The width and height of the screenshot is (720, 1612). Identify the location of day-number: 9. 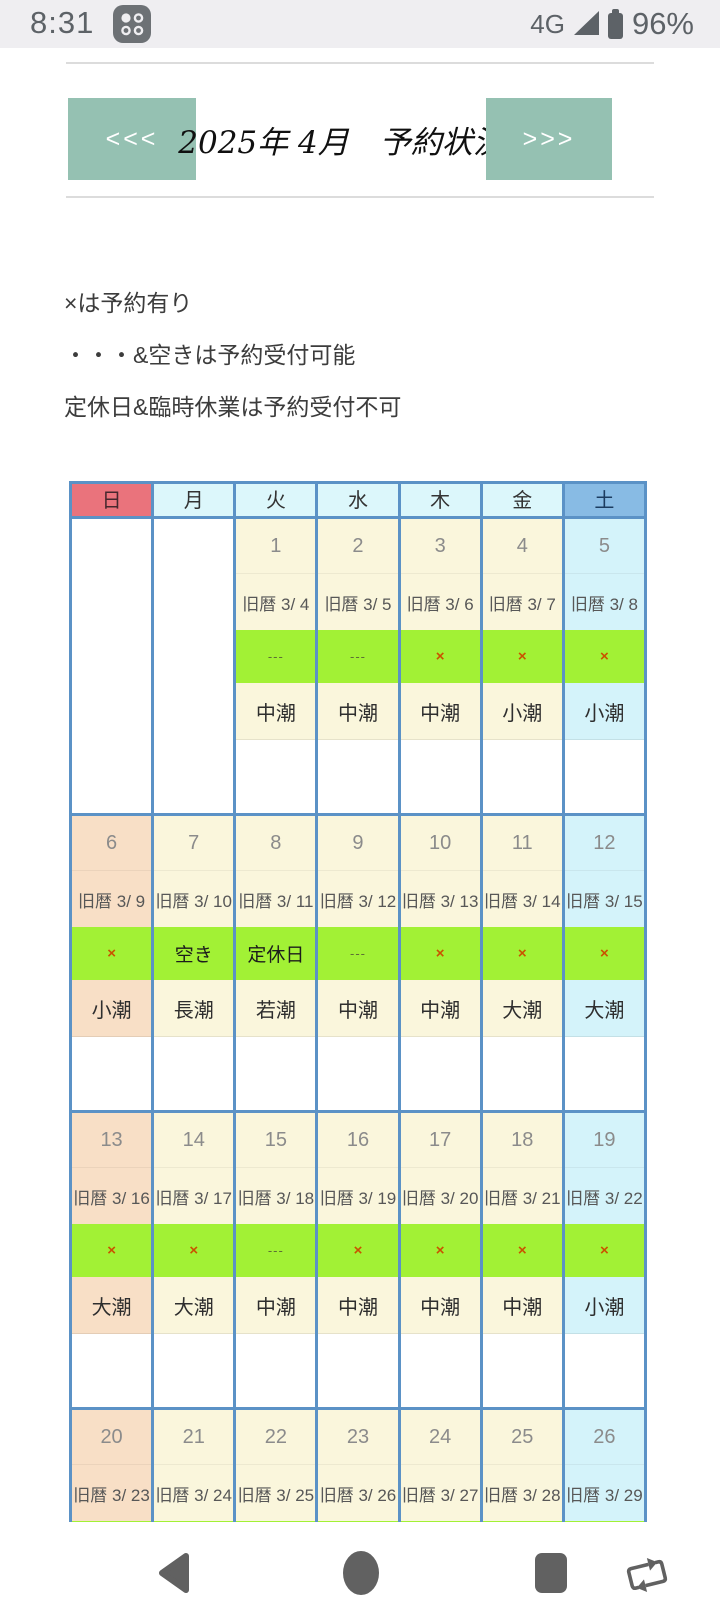
(358, 843).